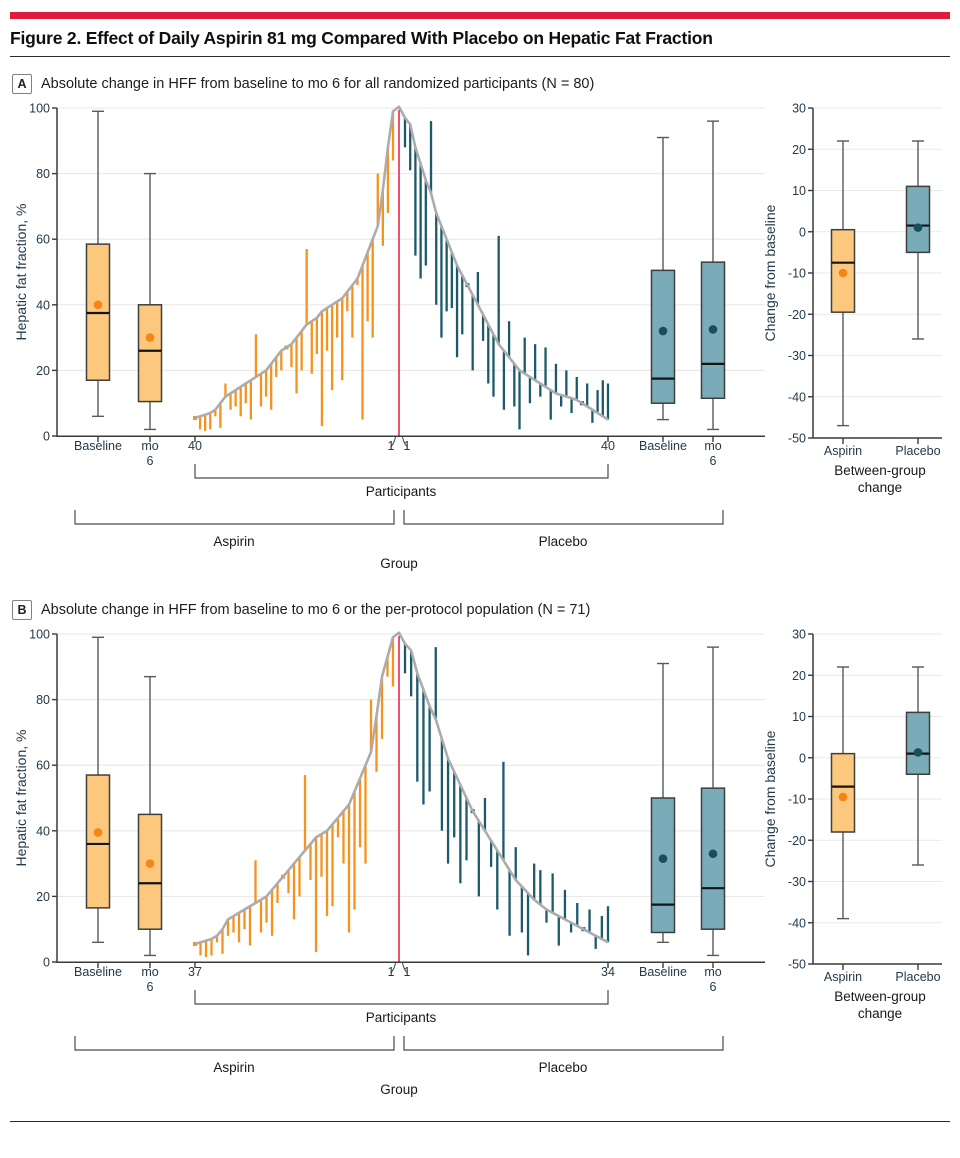 The width and height of the screenshot is (960, 1158). What do you see at coordinates (401, 788) in the screenshot?
I see `baseline-curve` at bounding box center [401, 788].